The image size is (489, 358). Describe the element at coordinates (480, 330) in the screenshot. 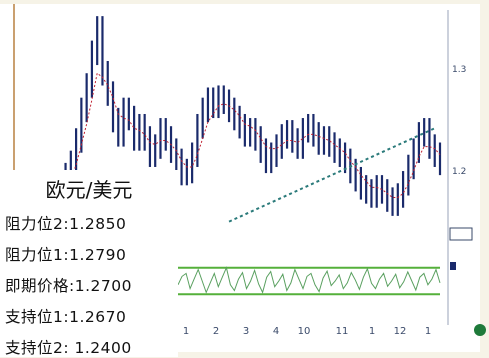

I see `accent-dot` at that location.